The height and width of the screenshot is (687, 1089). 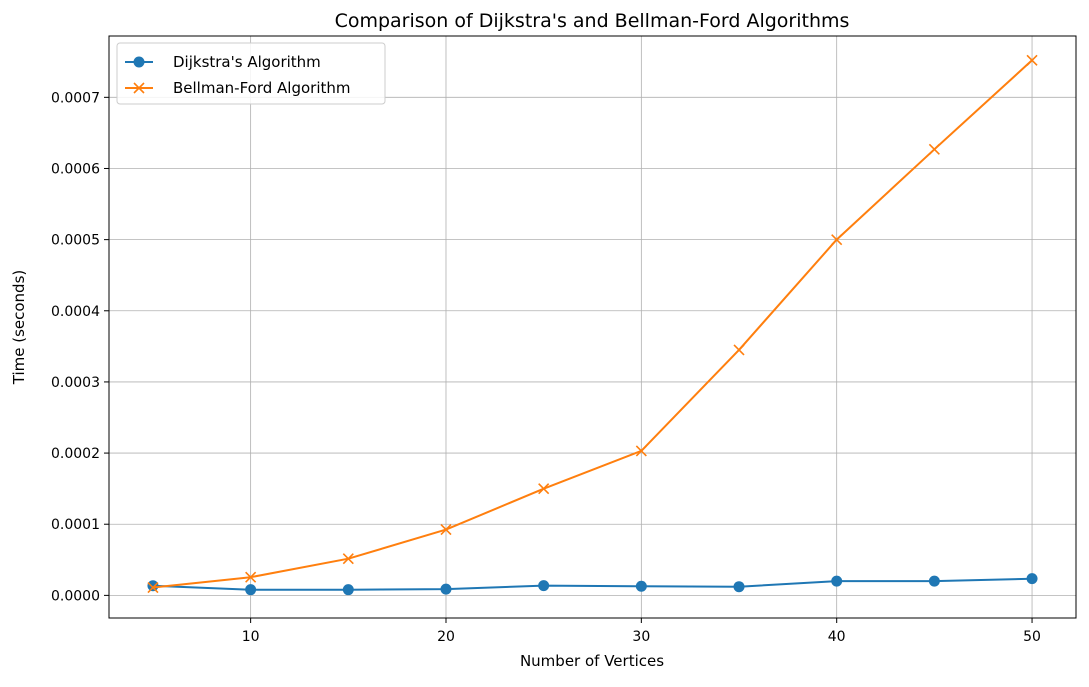 I want to click on x-tick-label-40: 40, so click(x=837, y=637).